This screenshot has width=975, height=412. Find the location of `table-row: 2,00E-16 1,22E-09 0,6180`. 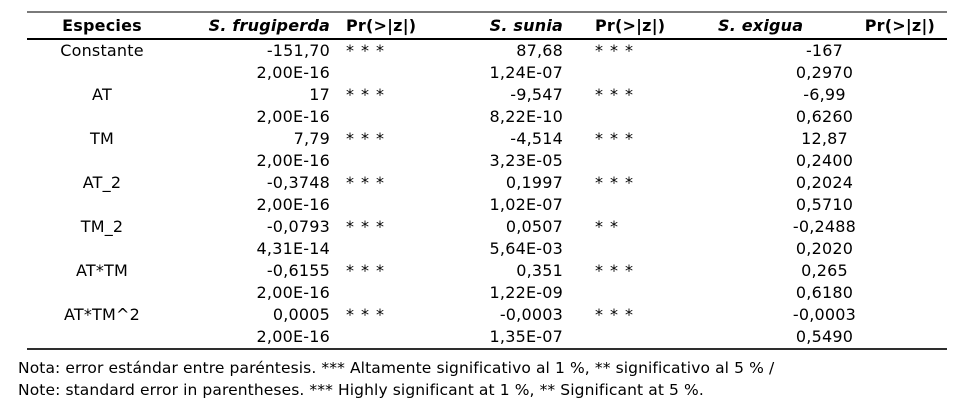

table-row: 2,00E-16 1,22E-09 0,6180 is located at coordinates (487, 293).